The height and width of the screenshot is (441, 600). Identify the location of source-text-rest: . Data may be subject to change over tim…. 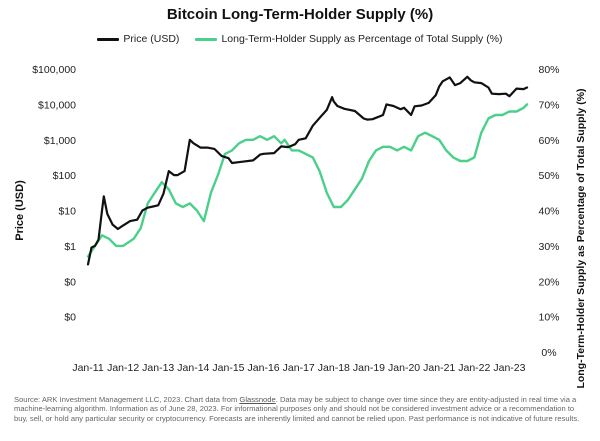
(297, 409).